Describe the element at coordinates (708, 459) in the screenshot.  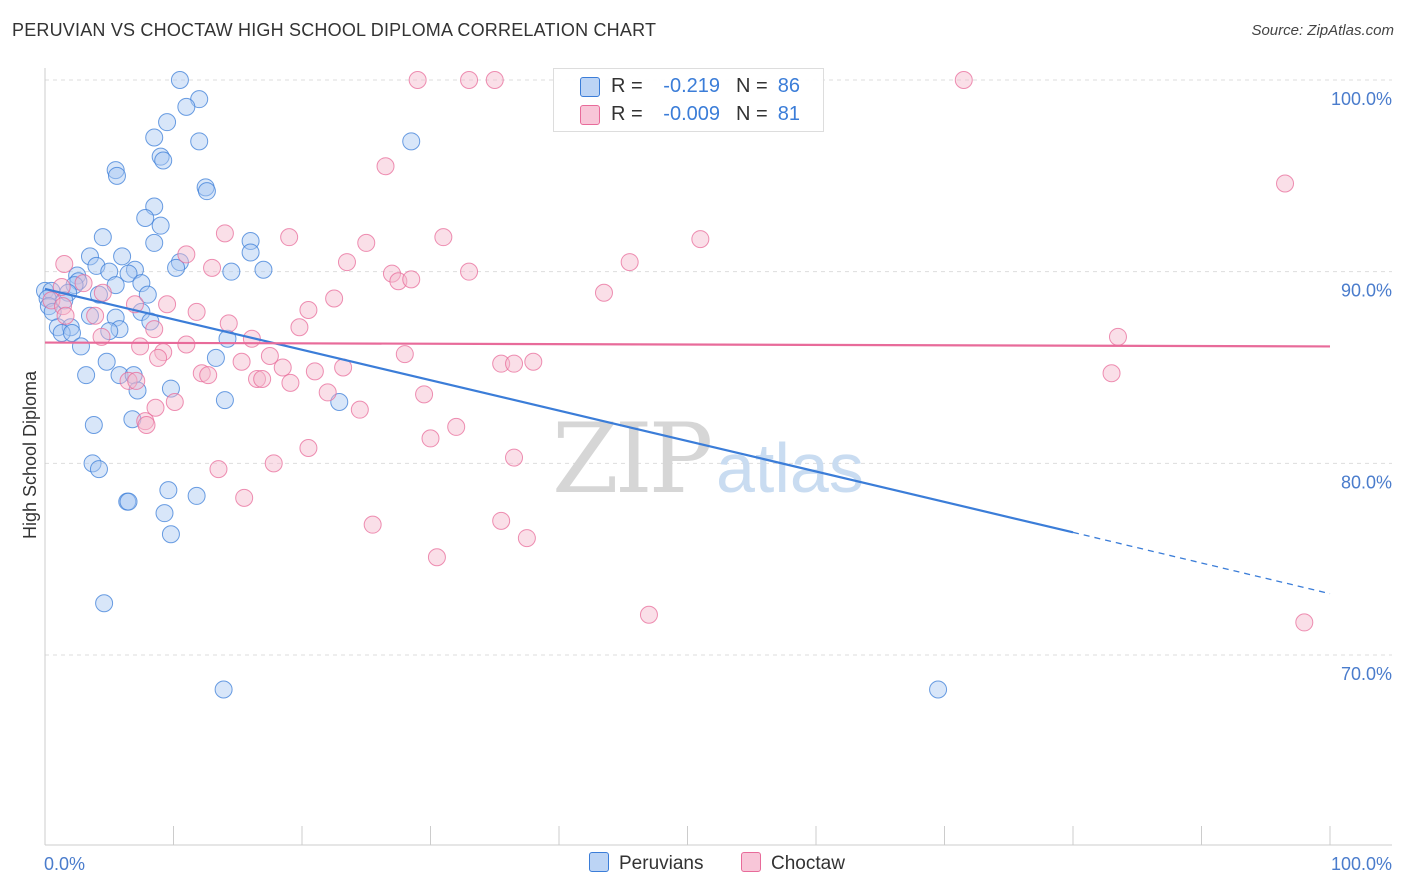
I see `watermark: ZIP atlas` at that location.